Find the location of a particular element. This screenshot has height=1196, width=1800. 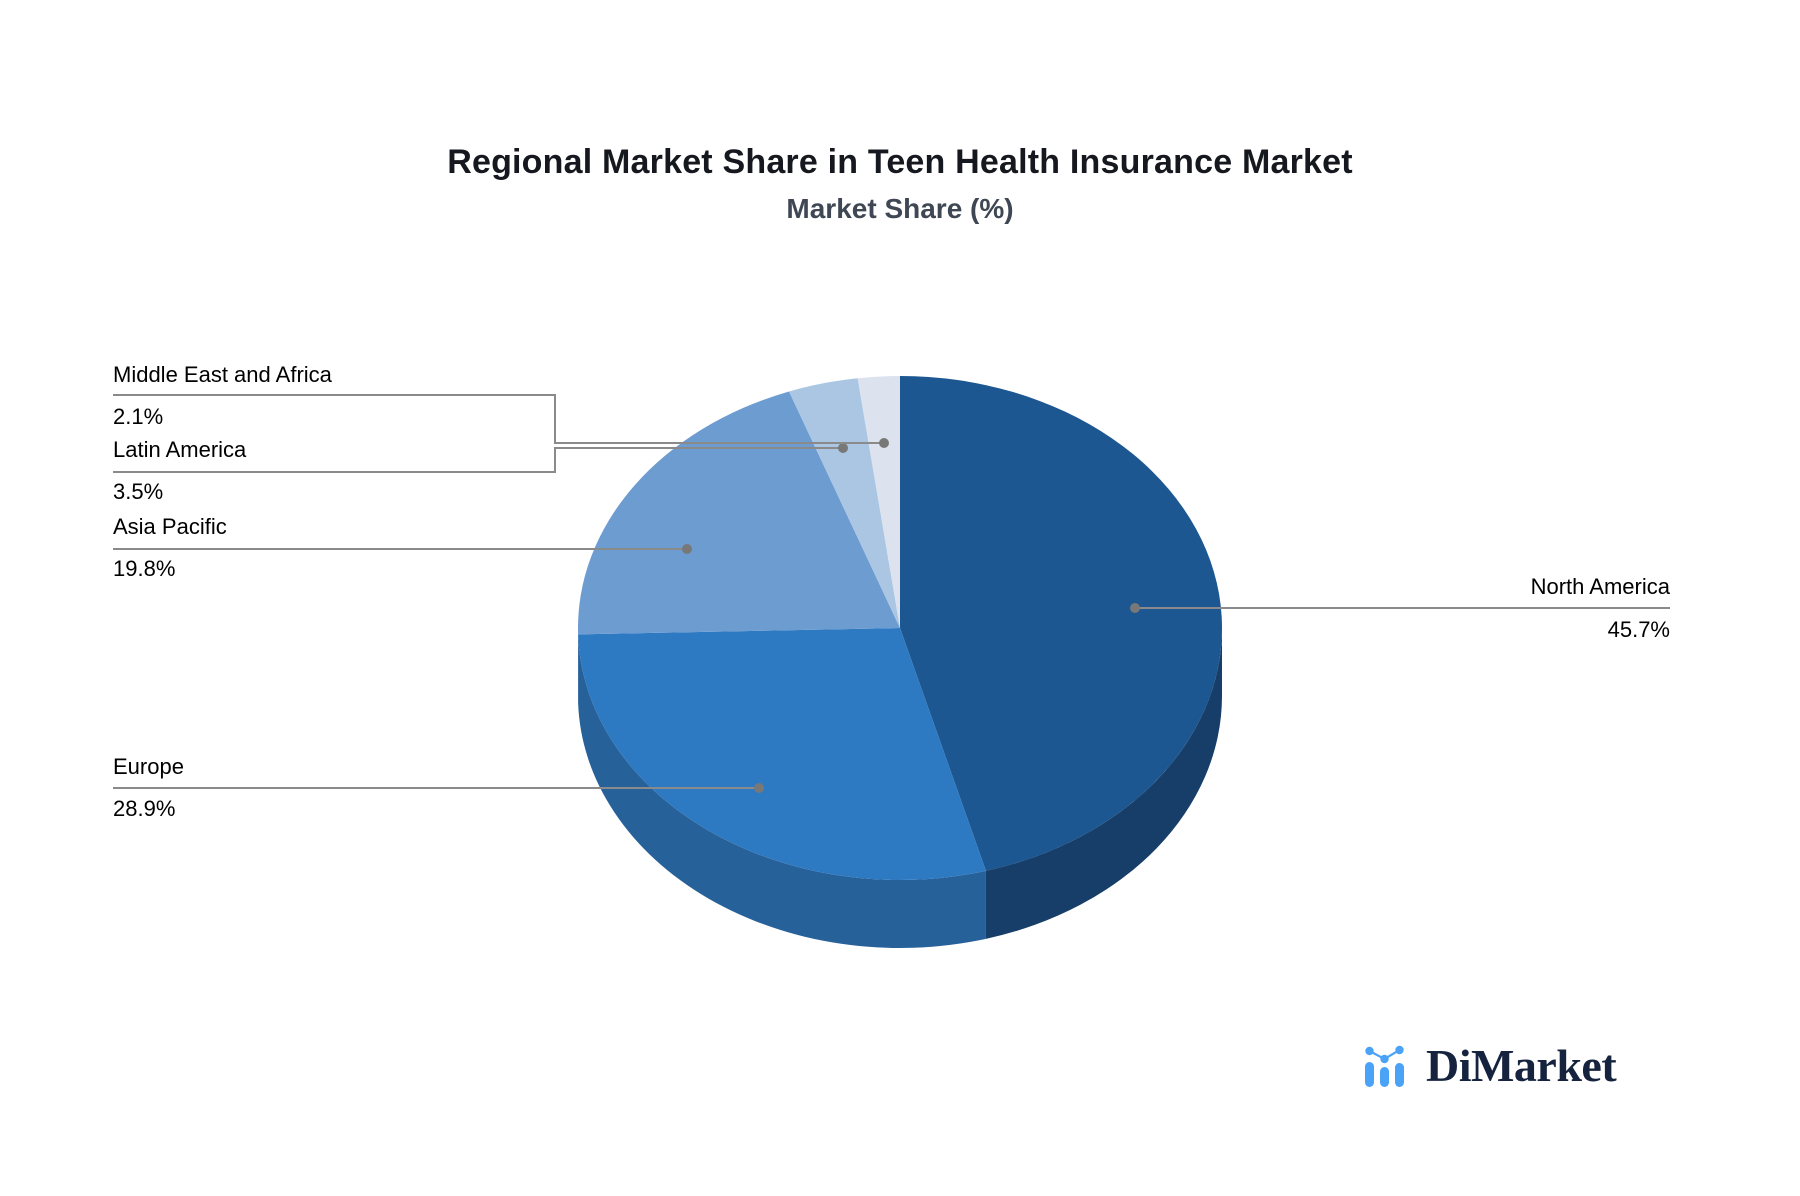

pie-slice-europe is located at coordinates (782, 754).